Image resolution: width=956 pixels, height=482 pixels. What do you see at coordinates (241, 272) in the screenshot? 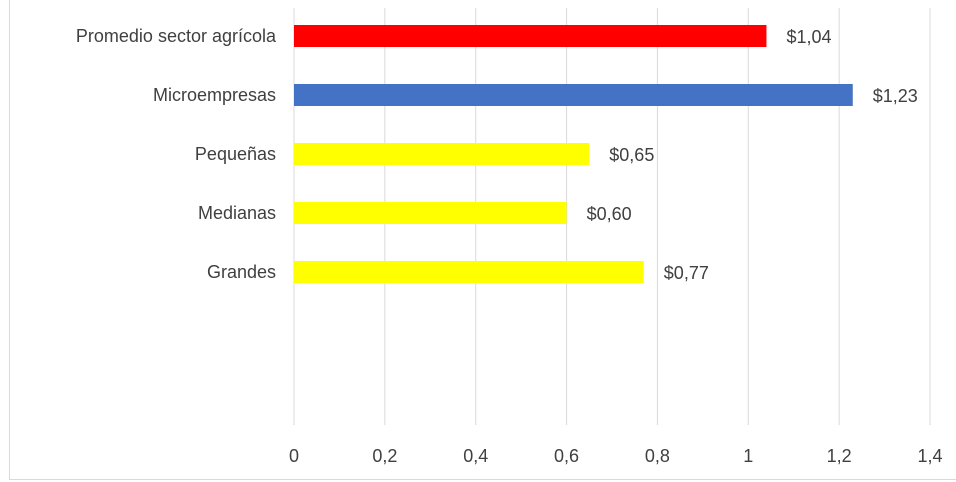
I see `category-label: Grandes` at bounding box center [241, 272].